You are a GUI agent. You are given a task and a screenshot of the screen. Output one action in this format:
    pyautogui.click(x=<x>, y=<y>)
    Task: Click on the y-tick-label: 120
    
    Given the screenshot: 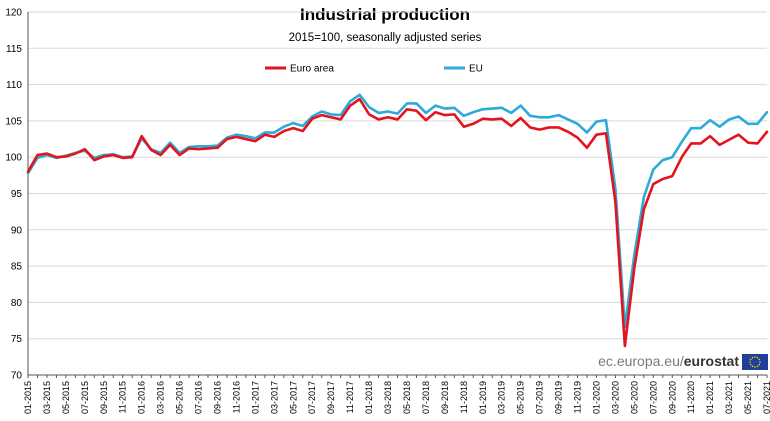 What is the action you would take?
    pyautogui.click(x=13, y=13)
    